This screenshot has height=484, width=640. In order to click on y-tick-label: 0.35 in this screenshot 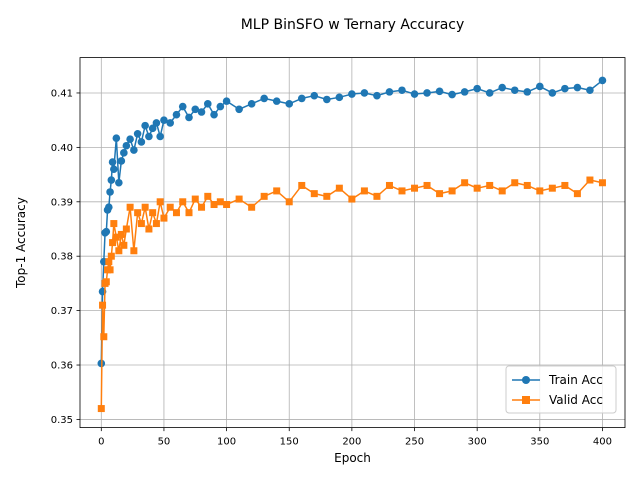, I will do `click(62, 420)`.